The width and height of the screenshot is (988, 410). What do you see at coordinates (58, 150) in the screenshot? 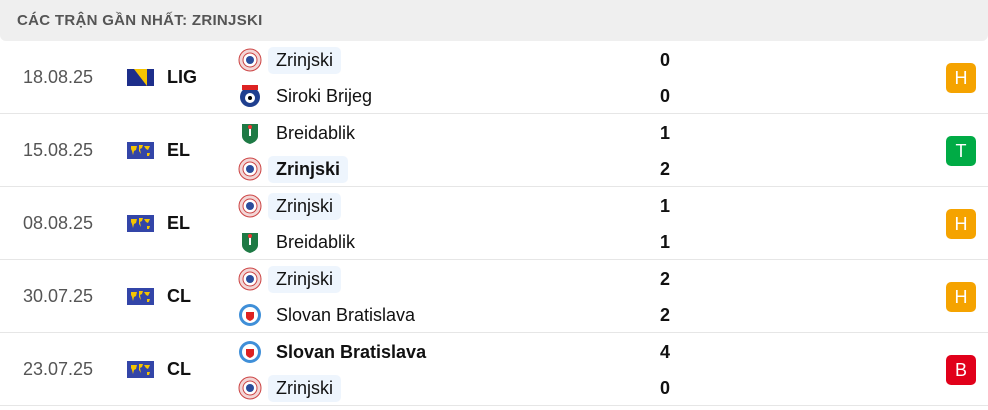
I see `match-date: 15.08.25` at bounding box center [58, 150].